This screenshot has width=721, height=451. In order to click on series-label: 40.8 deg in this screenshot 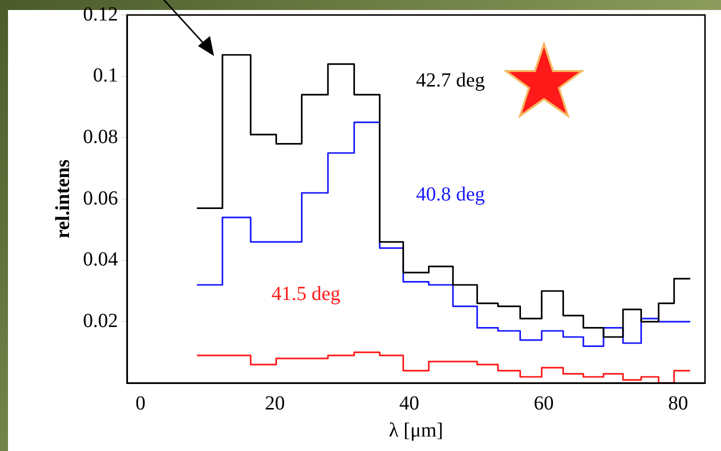, I will do `click(450, 195)`.